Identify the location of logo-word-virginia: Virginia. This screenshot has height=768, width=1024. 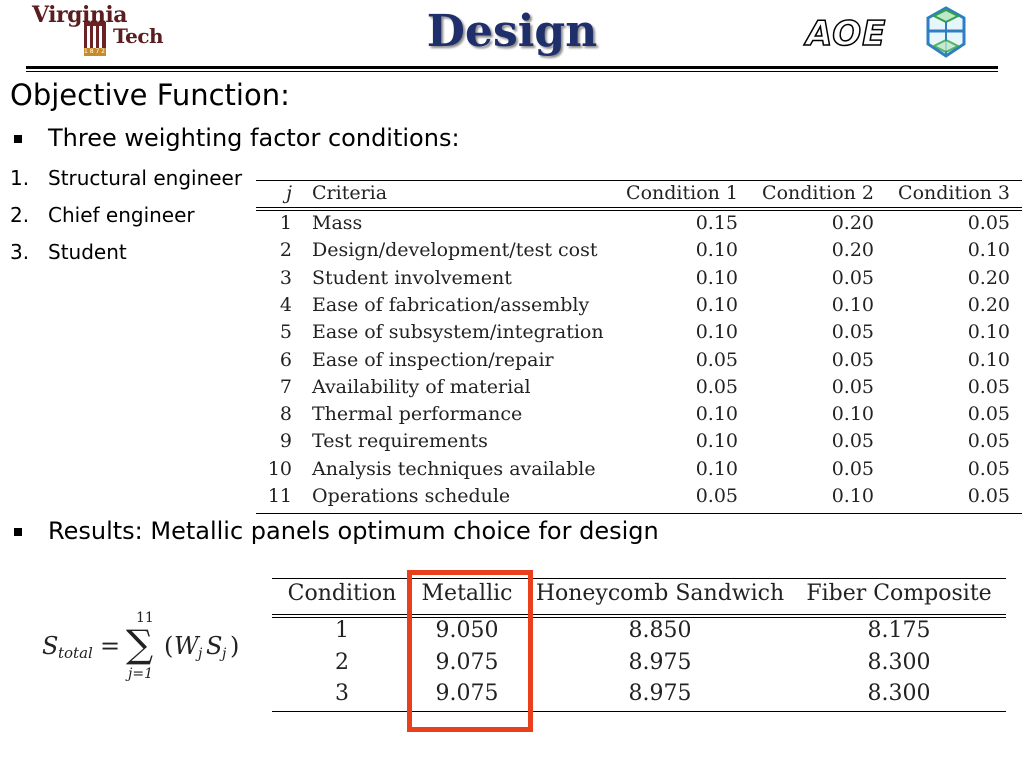
(79, 15).